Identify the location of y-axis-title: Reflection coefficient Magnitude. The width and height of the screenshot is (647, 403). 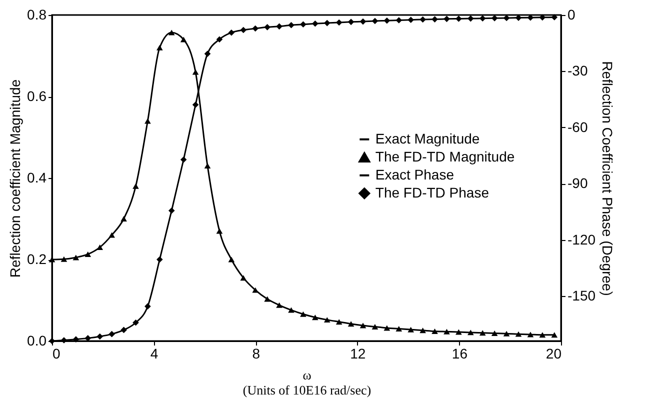
(15, 178).